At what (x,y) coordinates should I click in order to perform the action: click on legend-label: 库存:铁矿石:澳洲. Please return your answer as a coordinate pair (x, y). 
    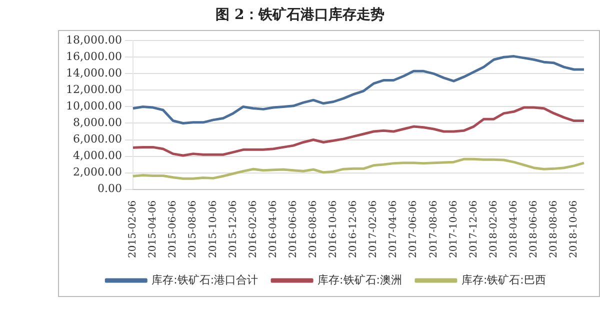
    Looking at the image, I should click on (360, 279).